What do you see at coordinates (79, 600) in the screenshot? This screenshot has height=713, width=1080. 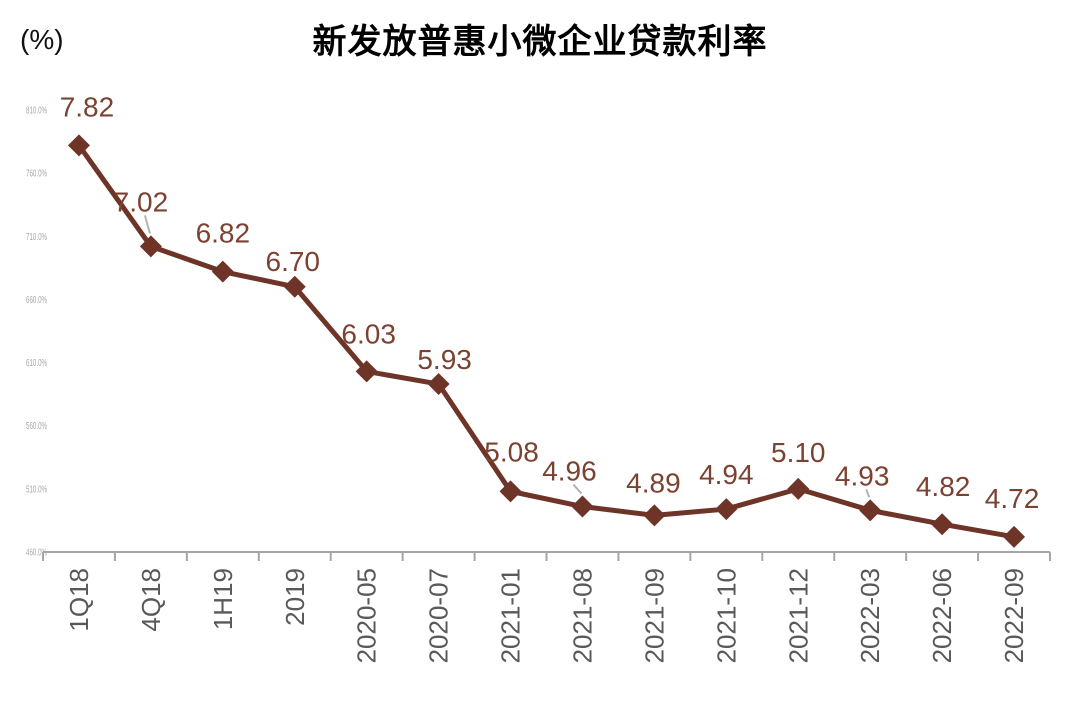 I see `x-axis-category-label: 1Q18` at bounding box center [79, 600].